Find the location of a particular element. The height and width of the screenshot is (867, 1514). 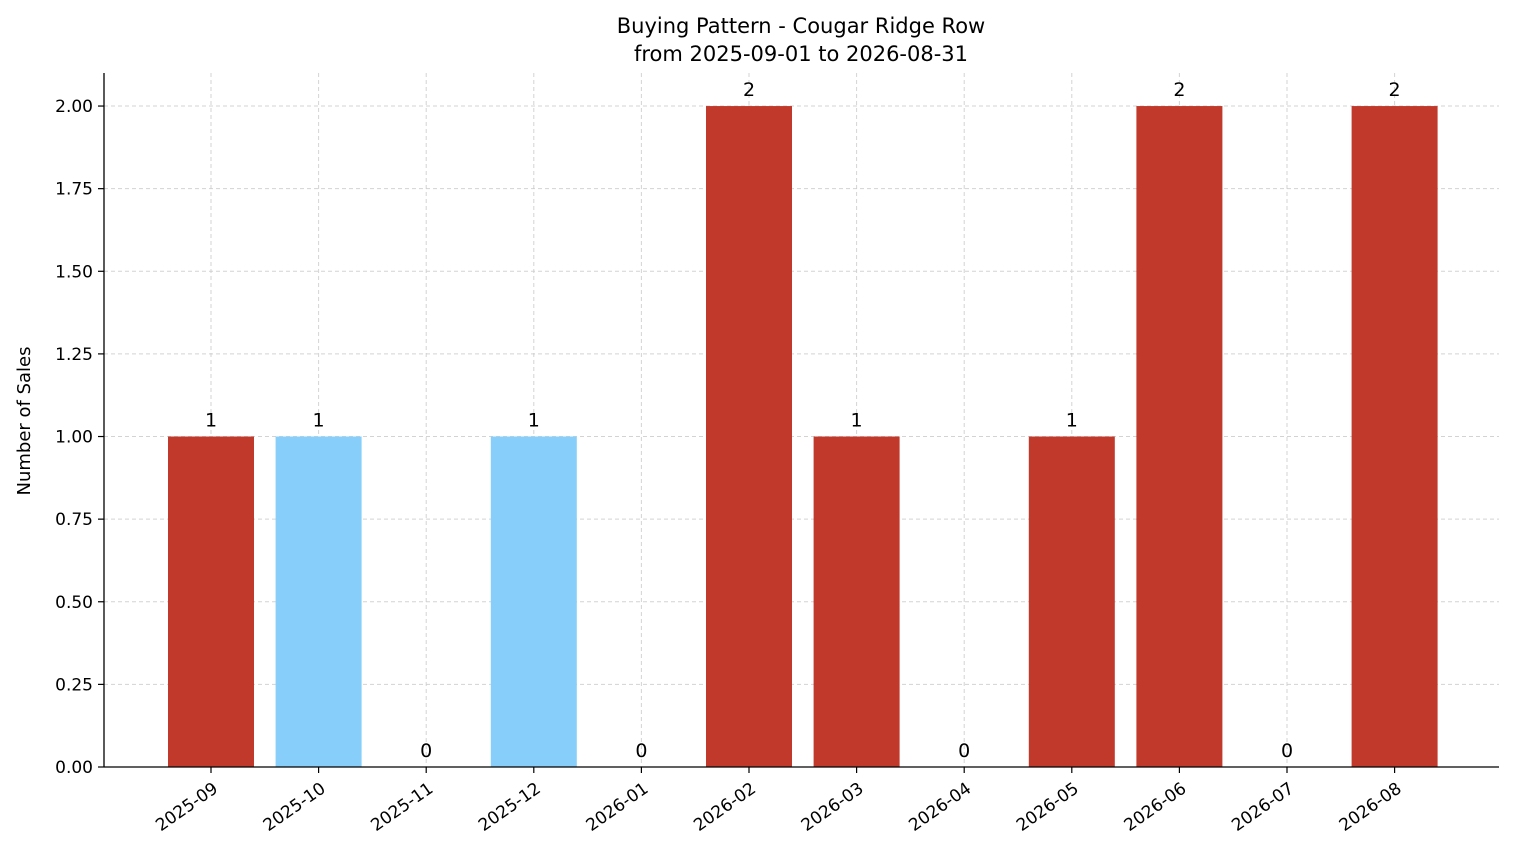

value-label-2026-08: 2 is located at coordinates (1395, 90).